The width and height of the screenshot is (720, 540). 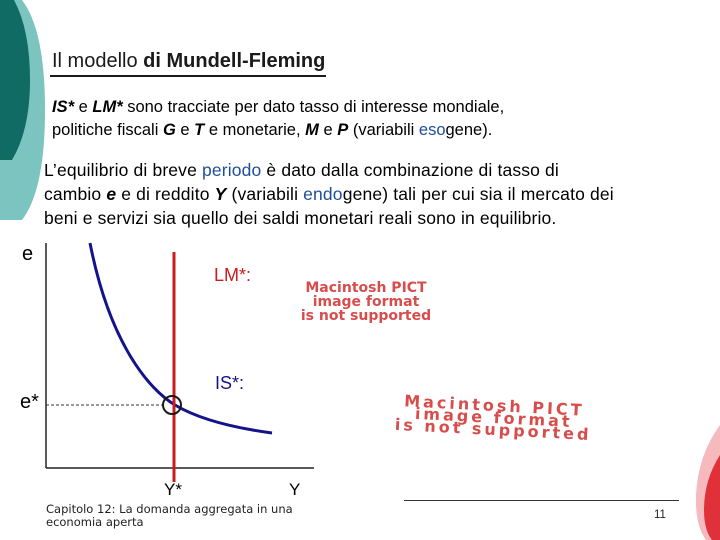 I want to click on e-term: e, so click(x=111, y=194).